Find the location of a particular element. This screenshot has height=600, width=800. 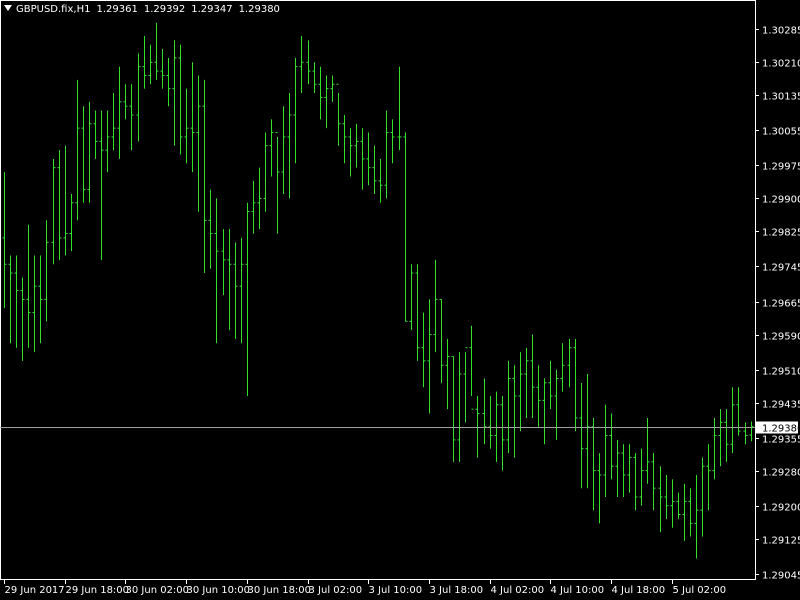

high-value: 1.29392 is located at coordinates (164, 9).